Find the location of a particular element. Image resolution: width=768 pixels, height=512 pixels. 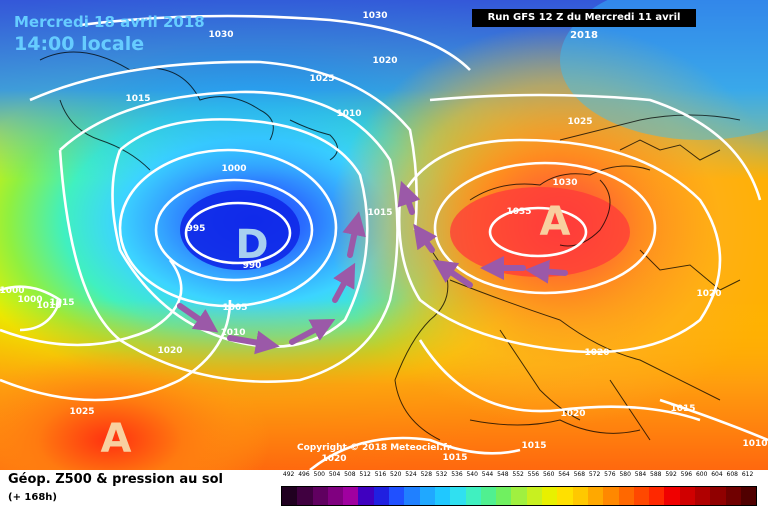

color-scale-label: 544 is located at coordinates (487, 474).